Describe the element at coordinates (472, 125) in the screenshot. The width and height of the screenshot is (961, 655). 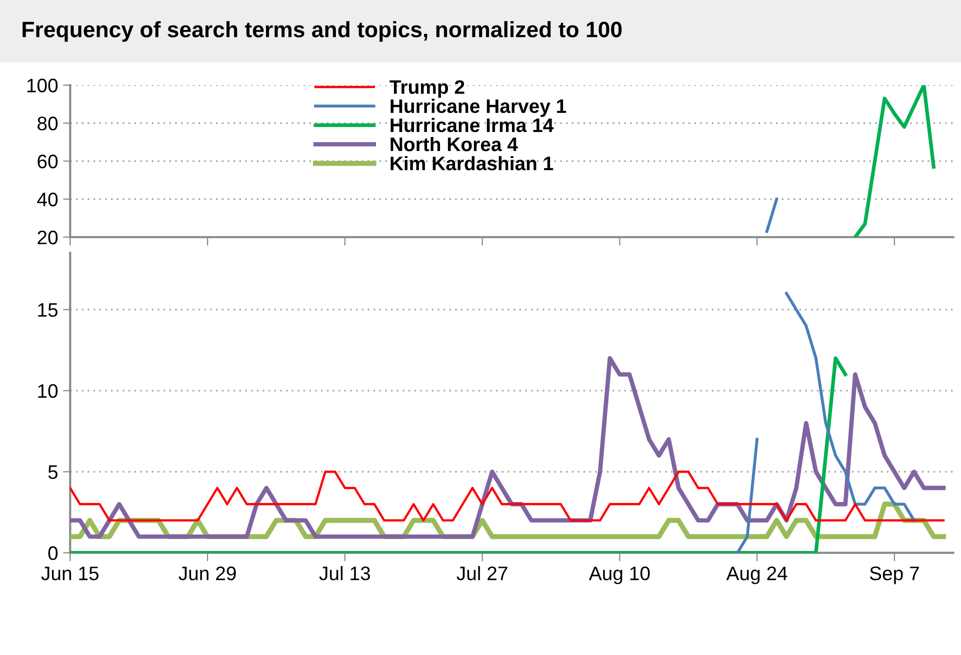
I see `legend-label: Hurricane Irma 14` at that location.